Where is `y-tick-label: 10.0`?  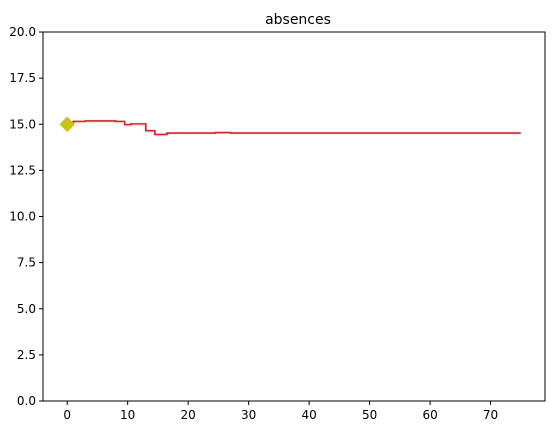
y-tick-label: 10.0 is located at coordinates (22, 217).